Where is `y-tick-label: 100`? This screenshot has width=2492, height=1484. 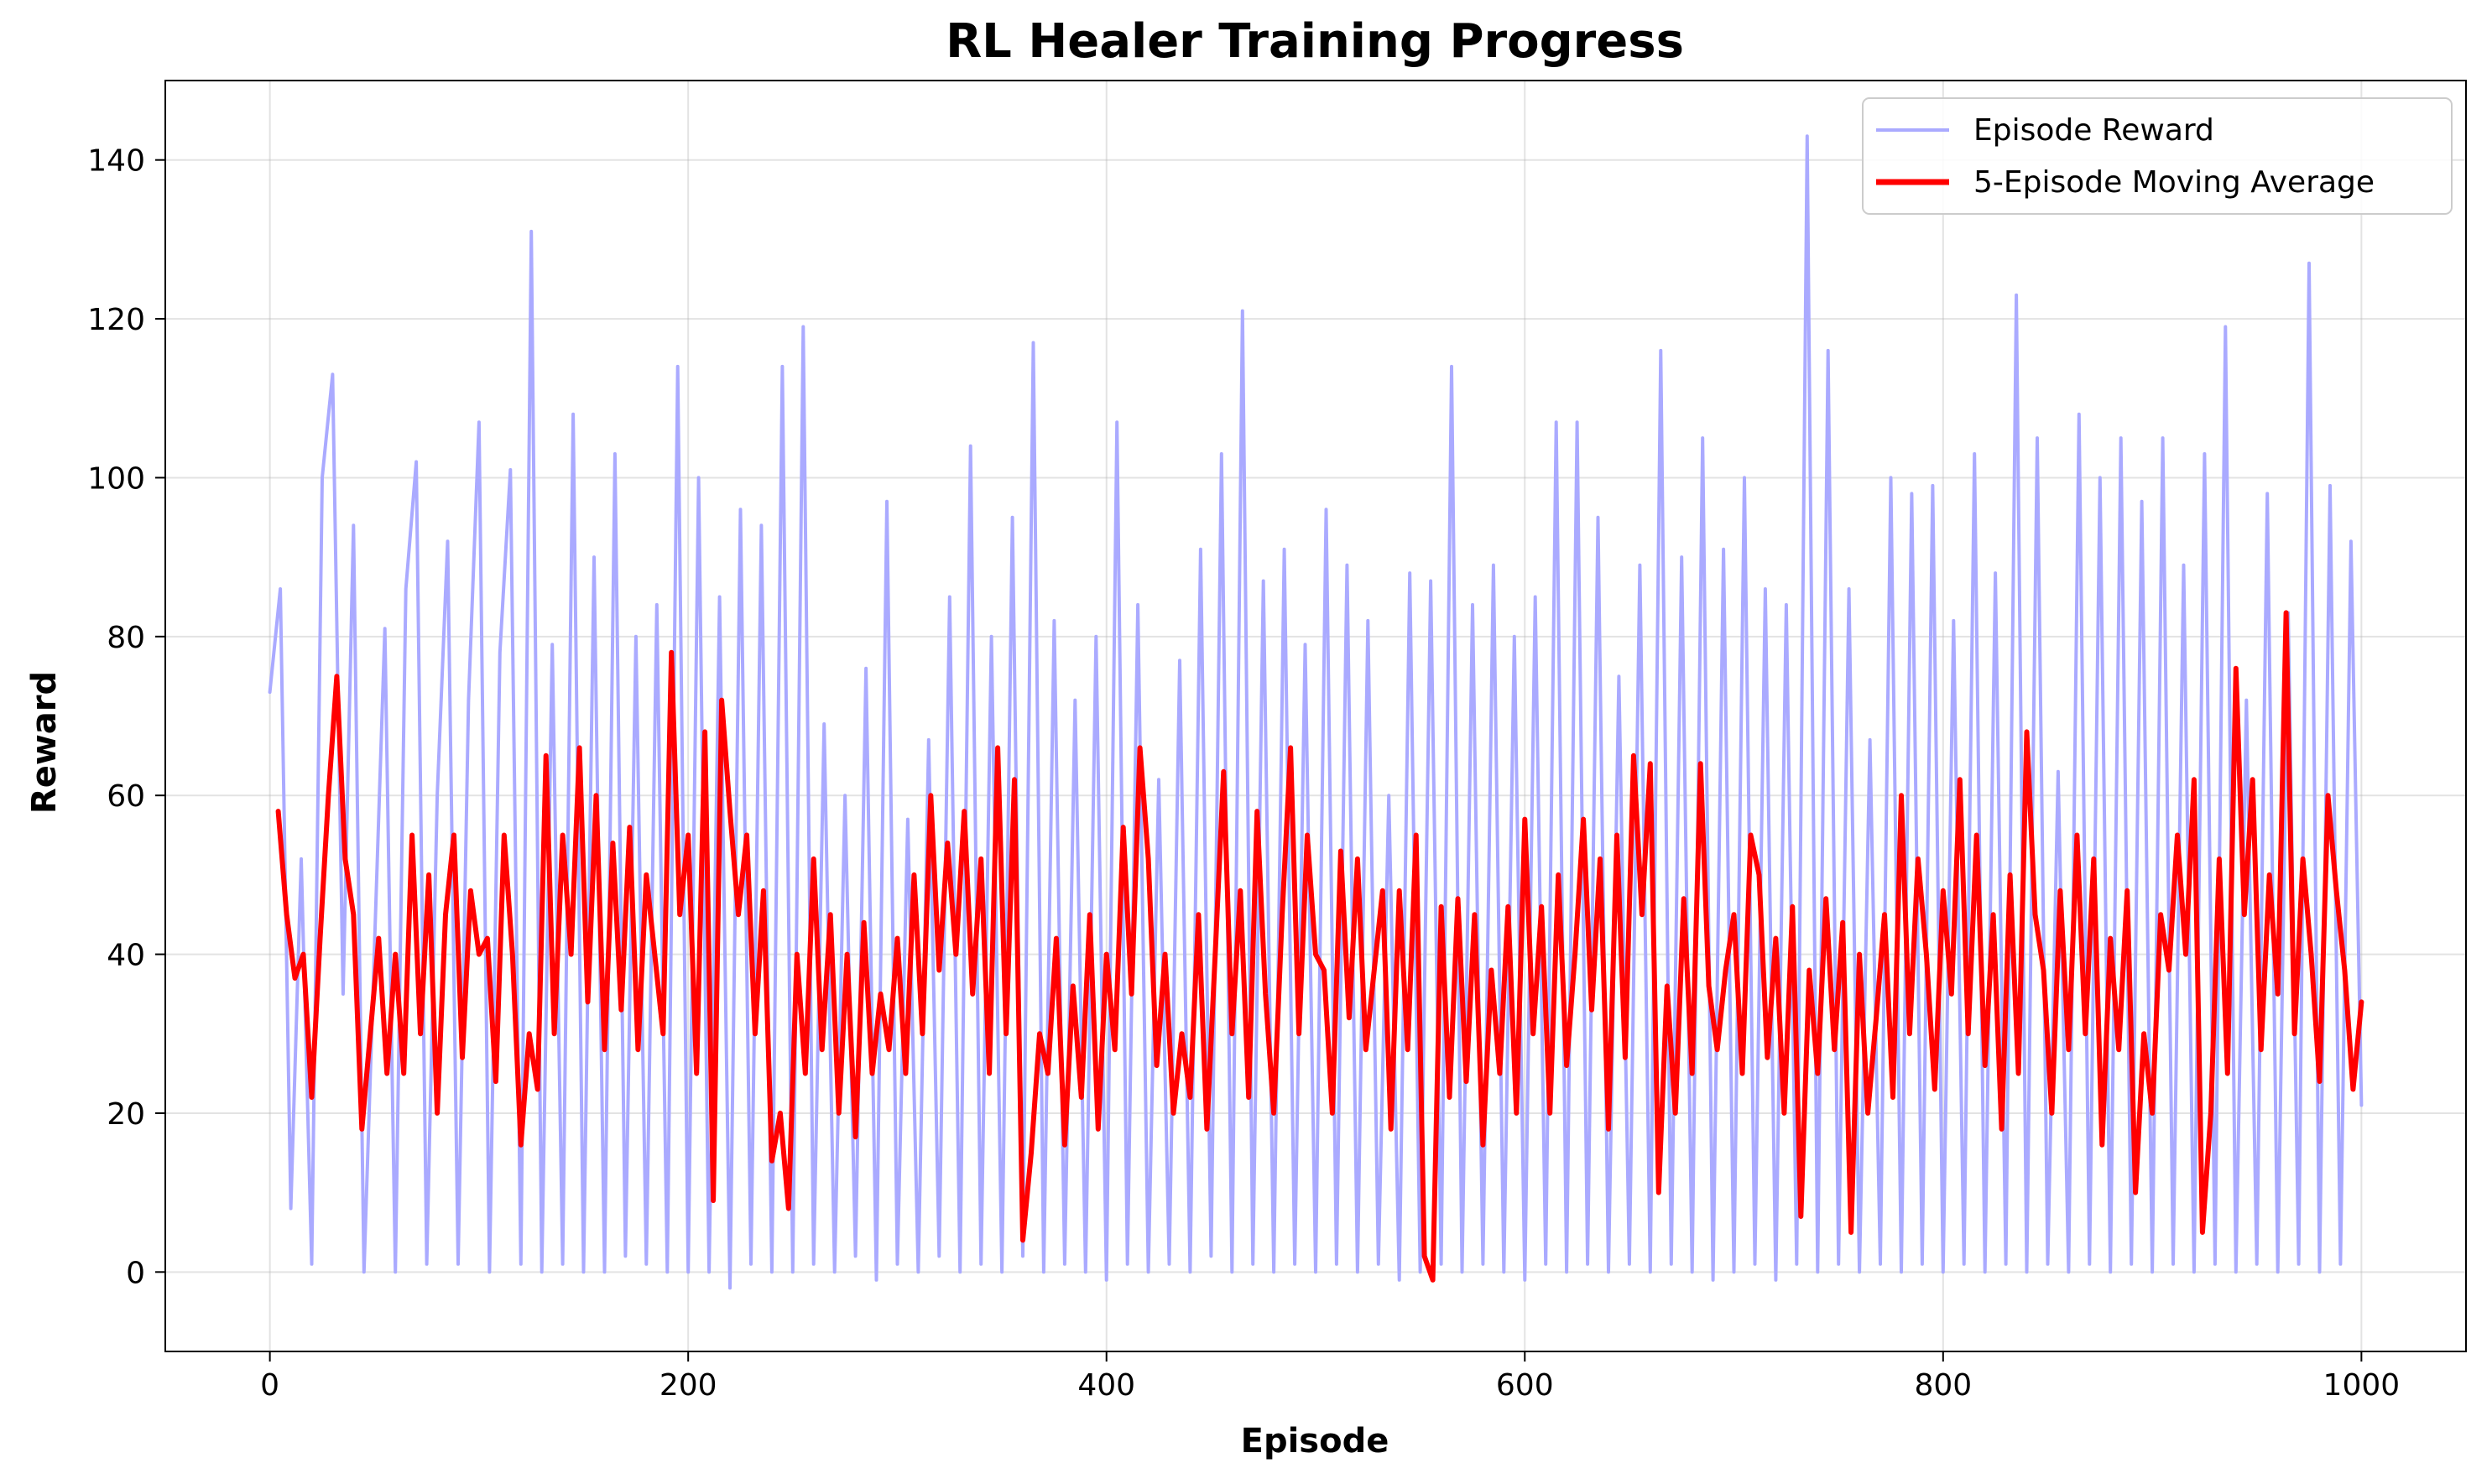
y-tick-label: 100 is located at coordinates (116, 478).